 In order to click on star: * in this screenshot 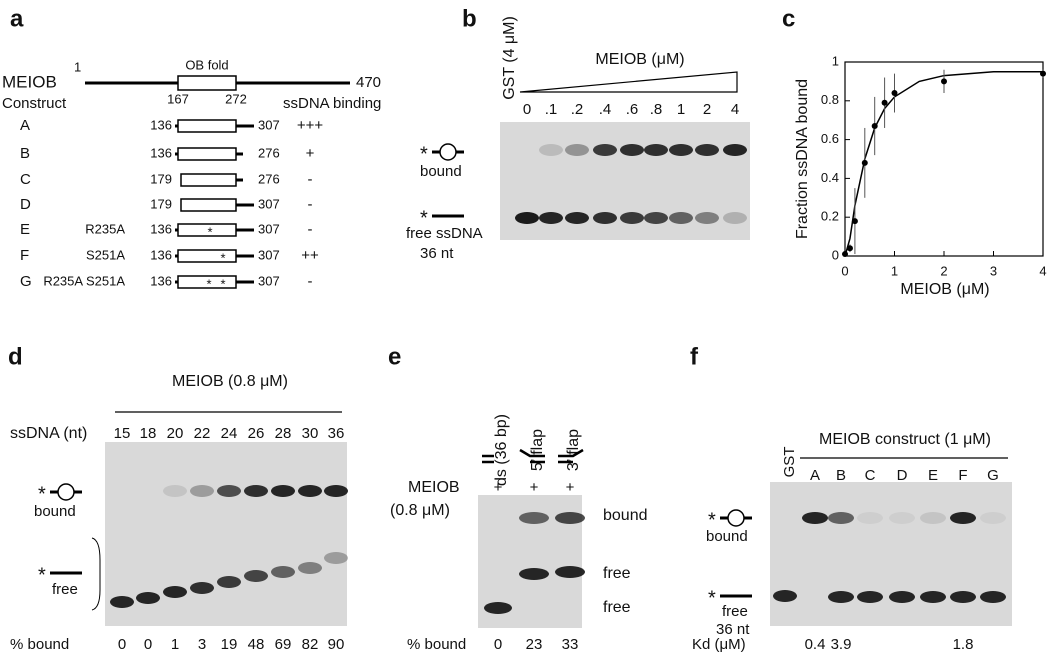, I will do `click(222, 283)`.